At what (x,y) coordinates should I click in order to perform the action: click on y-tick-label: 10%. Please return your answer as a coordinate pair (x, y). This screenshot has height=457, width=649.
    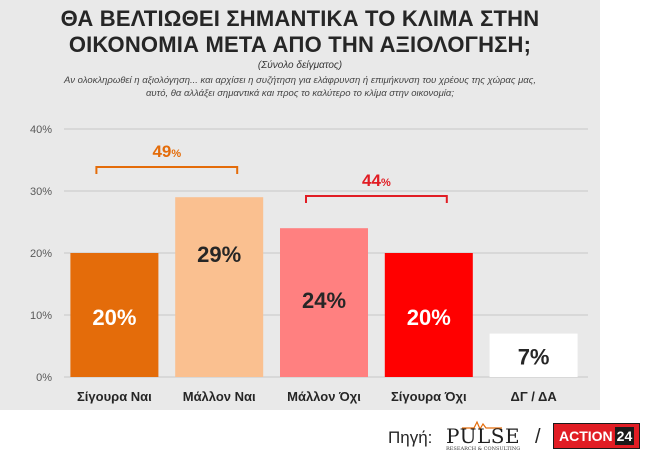
    Looking at the image, I should click on (41, 316).